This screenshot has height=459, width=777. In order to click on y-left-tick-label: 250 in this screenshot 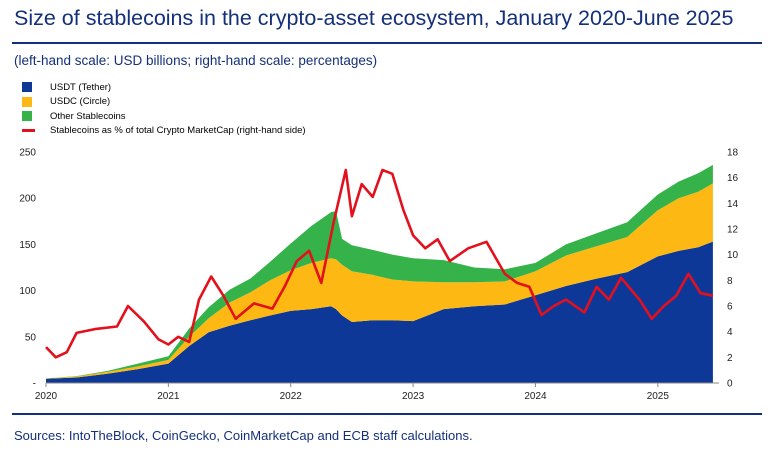, I will do `click(27, 153)`.